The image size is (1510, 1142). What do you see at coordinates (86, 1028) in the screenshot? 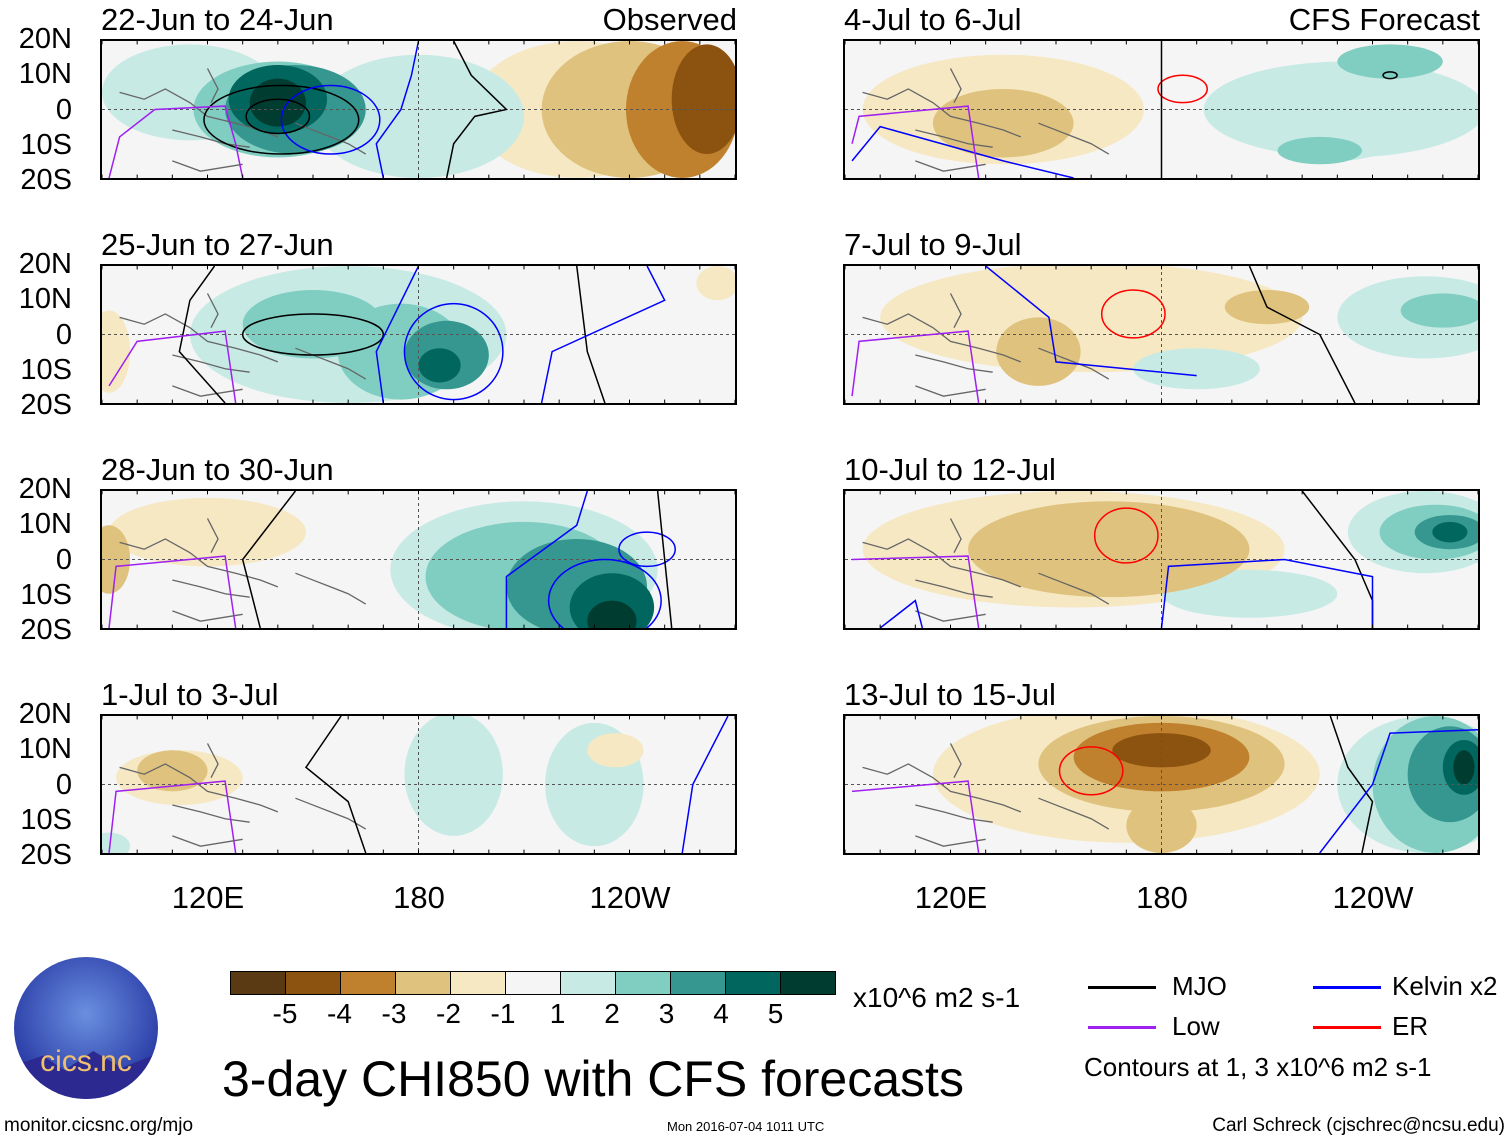
I see `cics-logo: cics.nc` at bounding box center [86, 1028].